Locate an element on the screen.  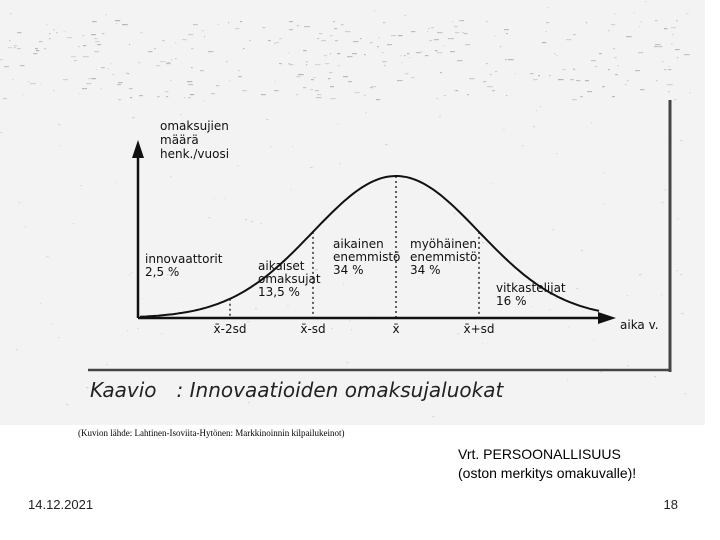
y-axis-arrow-icon is located at coordinates (138, 149).